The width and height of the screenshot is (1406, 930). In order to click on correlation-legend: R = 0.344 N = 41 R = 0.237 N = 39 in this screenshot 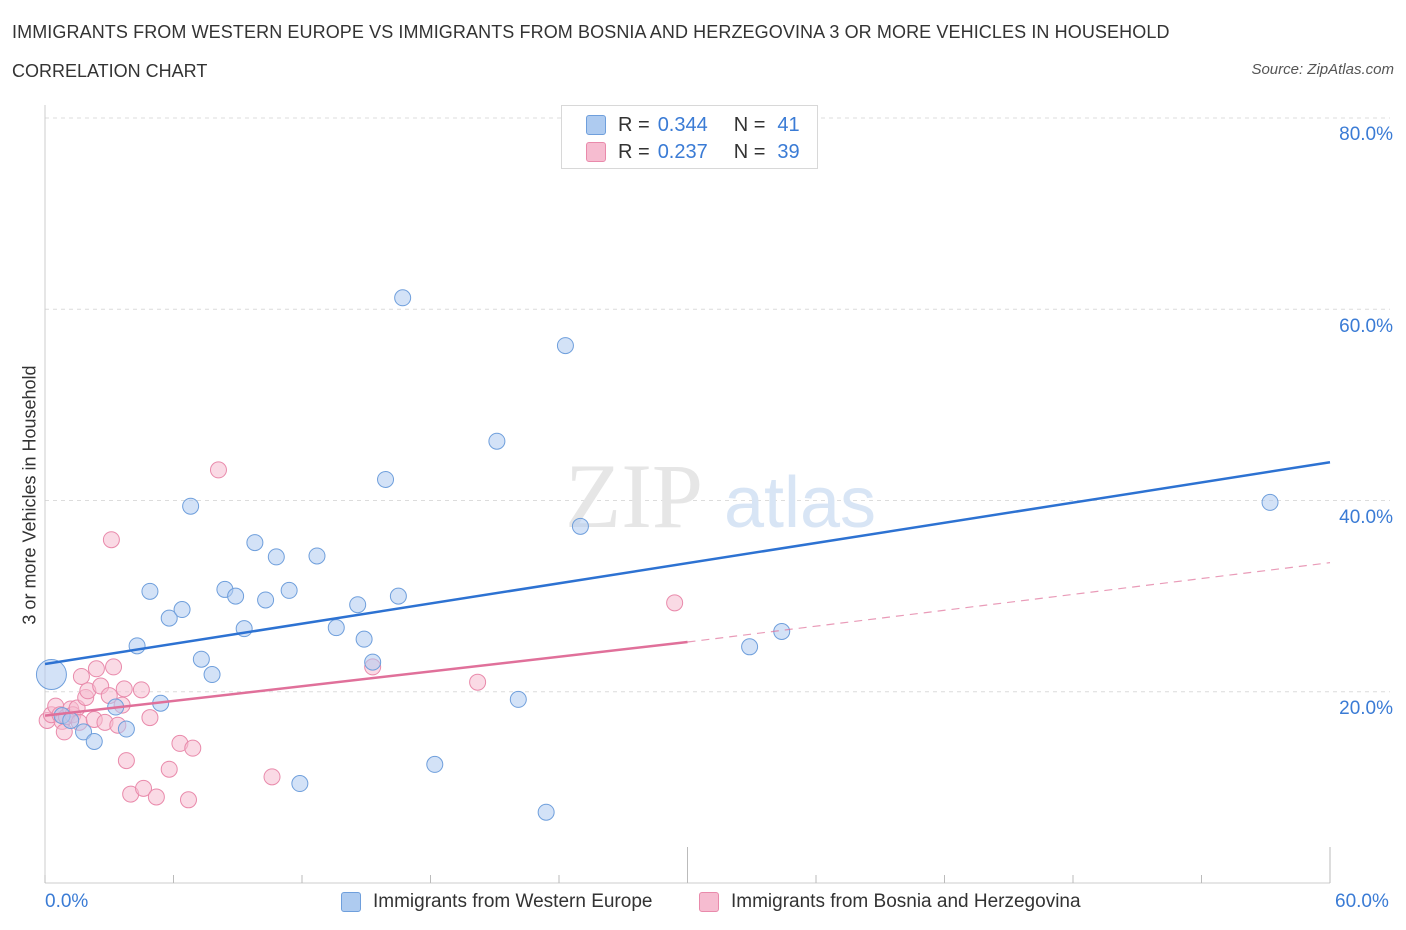, I will do `click(689, 137)`.